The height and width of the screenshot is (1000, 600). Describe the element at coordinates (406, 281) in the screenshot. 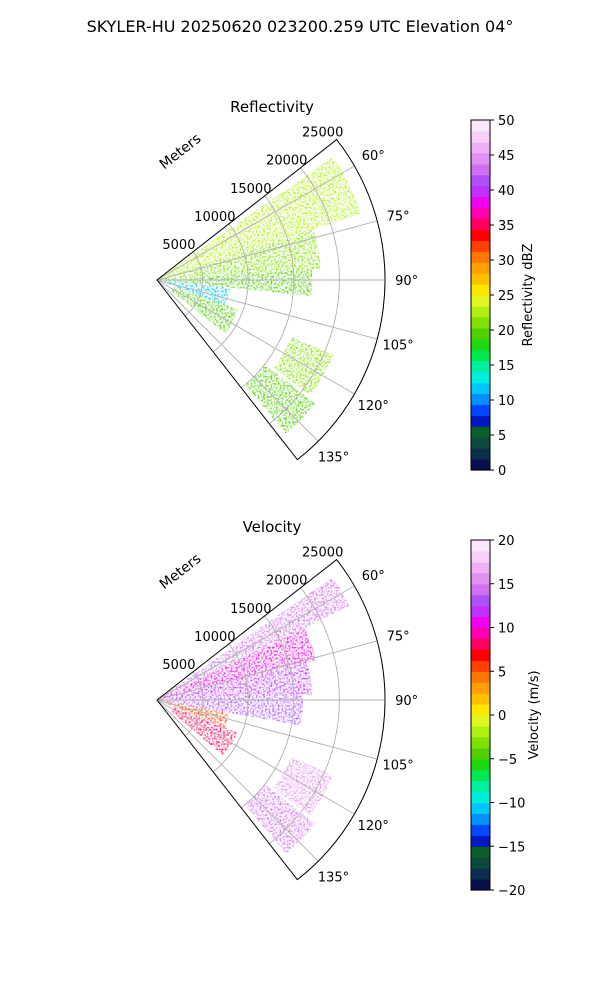

I see `reflectivity-theta-tick-label: 90°` at that location.